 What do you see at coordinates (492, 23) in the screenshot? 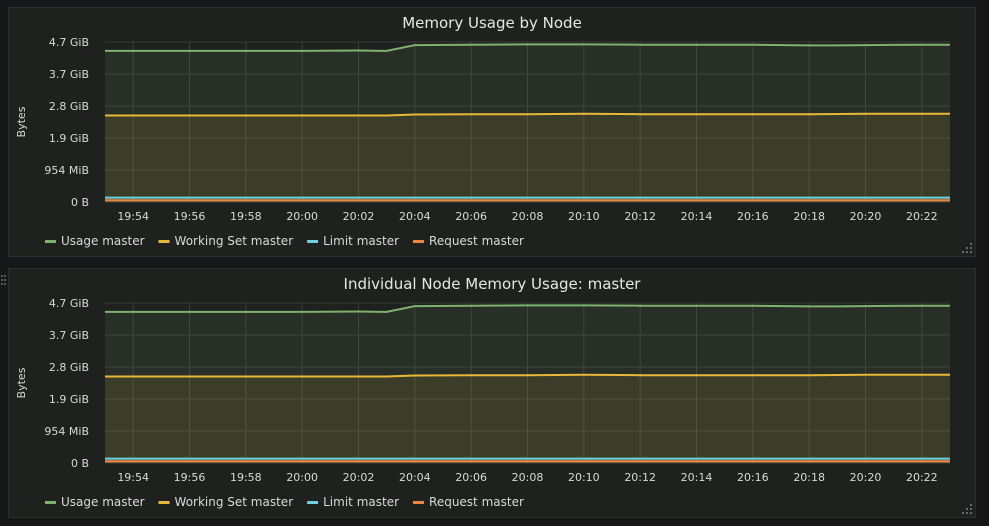
I see `panel-title: Memory Usage by Node` at bounding box center [492, 23].